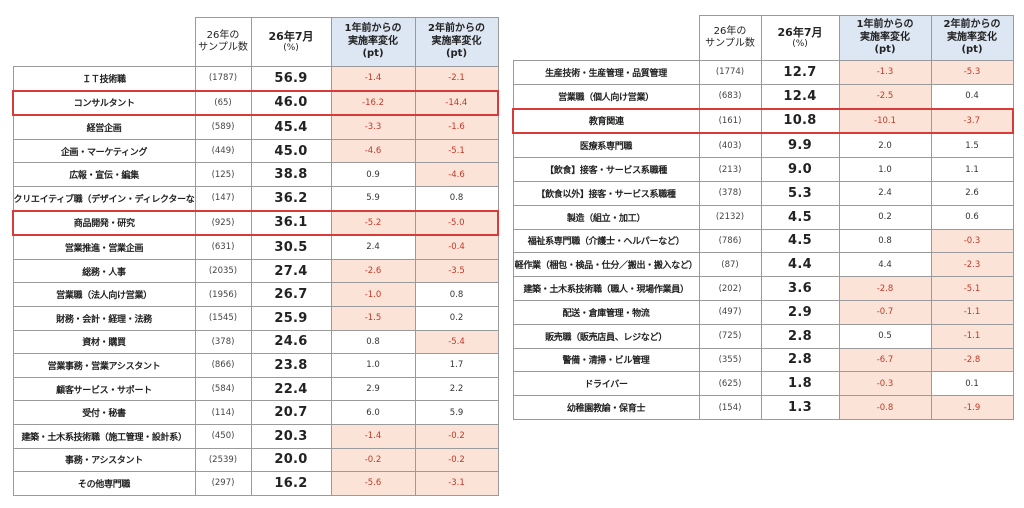  What do you see at coordinates (800, 265) in the screenshot?
I see `rate-cell: 4.4` at bounding box center [800, 265].